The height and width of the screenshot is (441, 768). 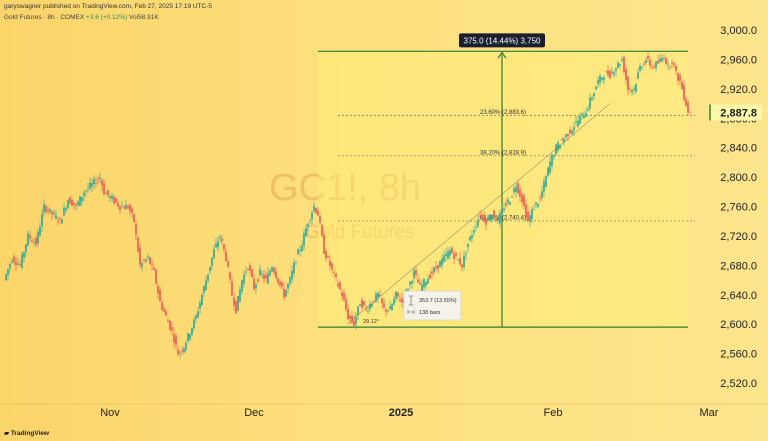 I want to click on legend-volume: Vol58.91K, so click(x=144, y=17).